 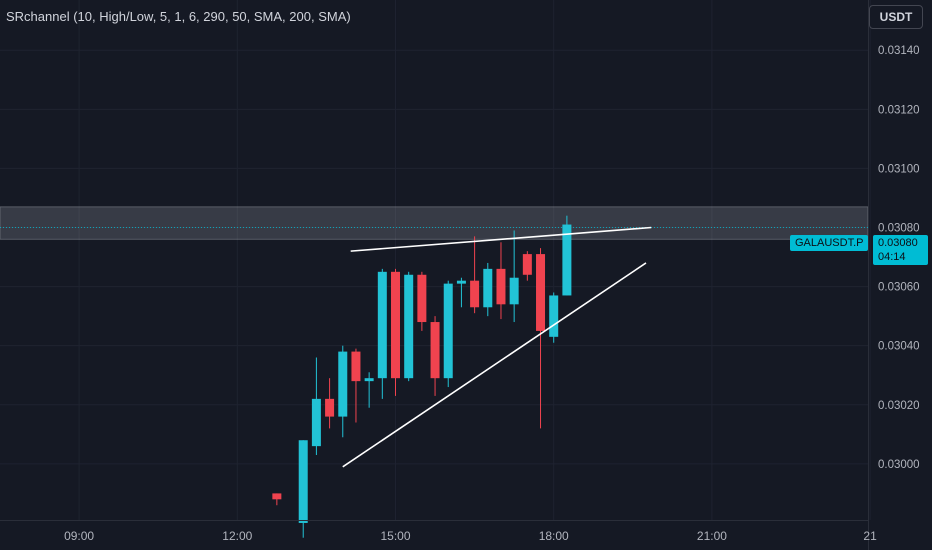 What do you see at coordinates (899, 229) in the screenshot?
I see `price-tick-label: 0.03080` at bounding box center [899, 229].